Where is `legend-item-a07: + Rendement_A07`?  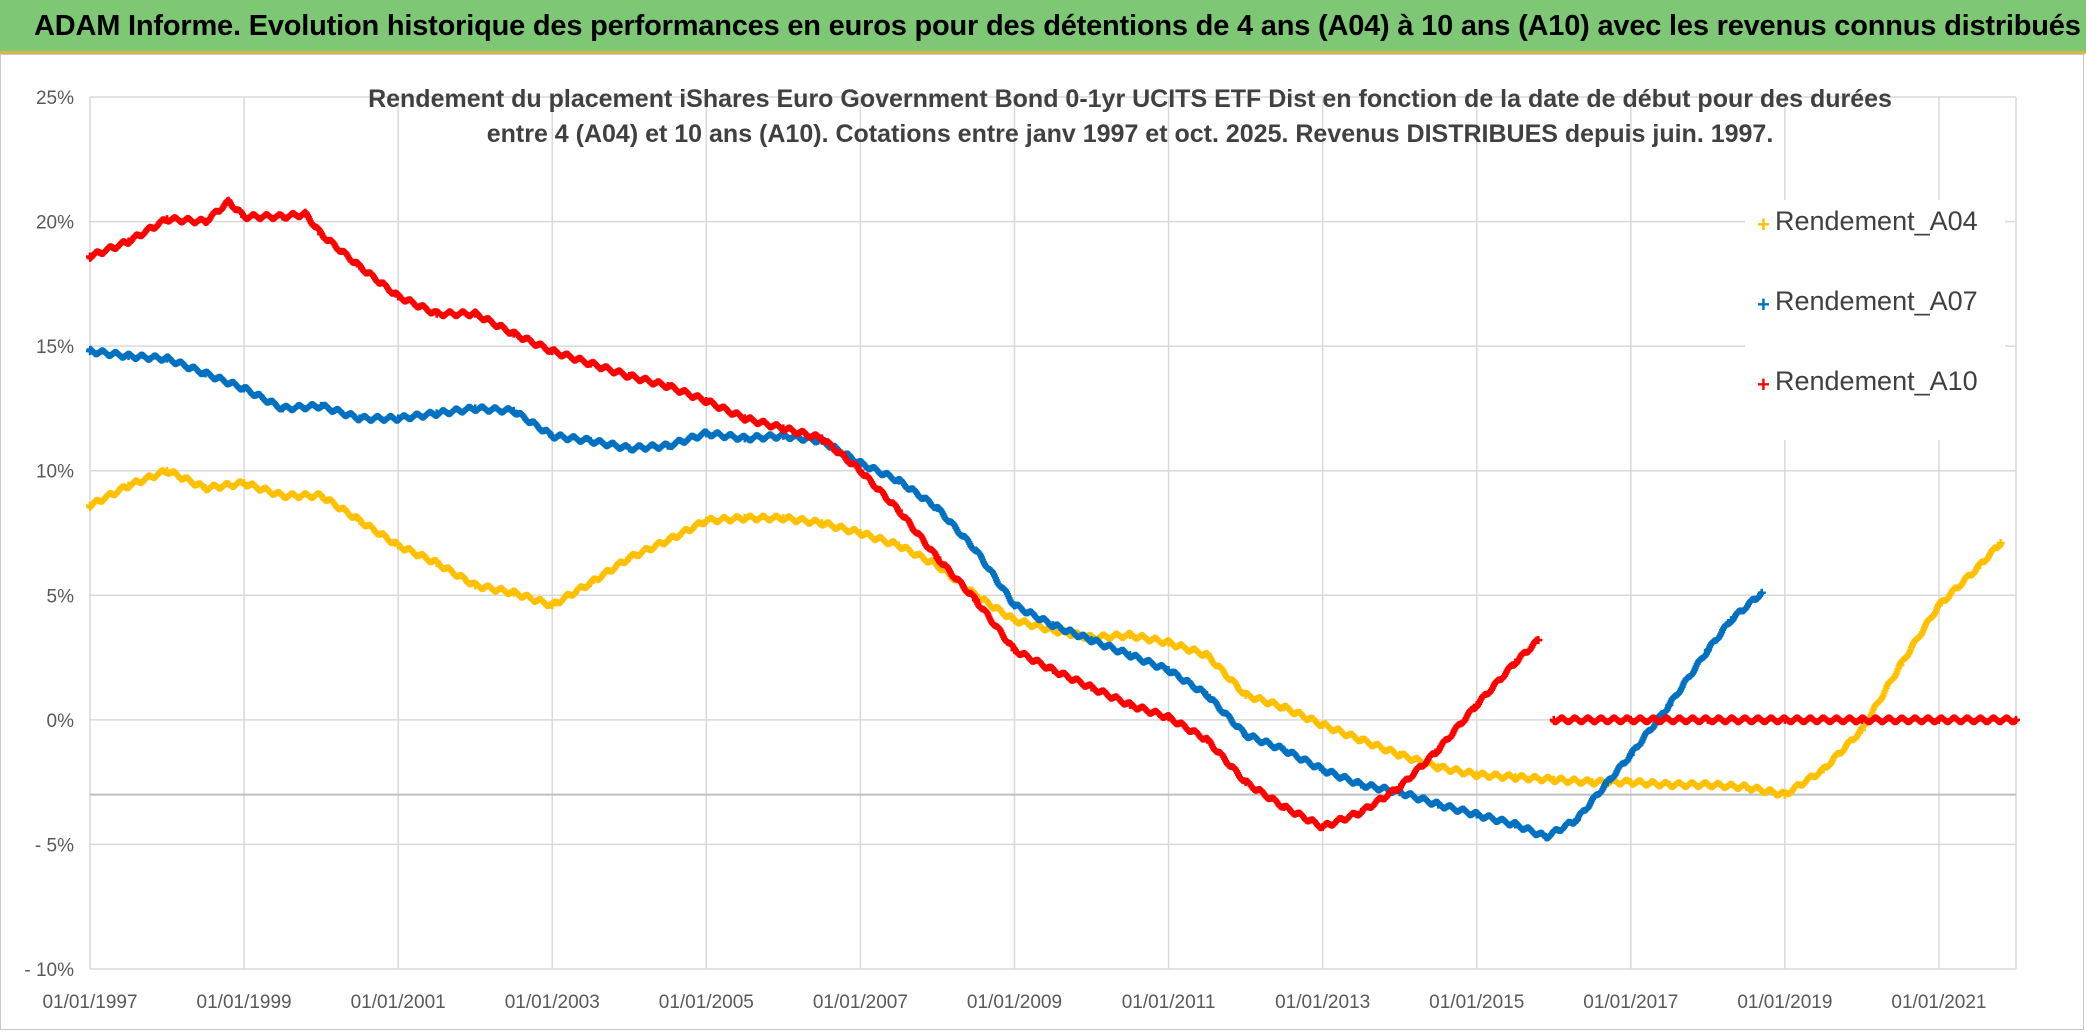
legend-item-a07: + Rendement_A07 is located at coordinates (1875, 320).